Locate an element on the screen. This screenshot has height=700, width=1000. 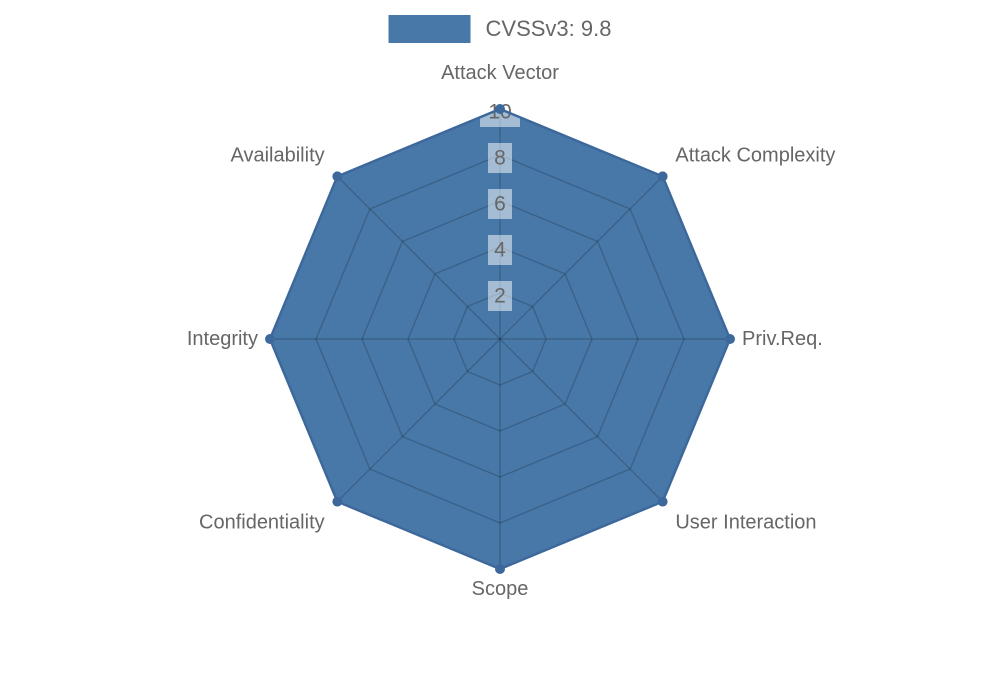
legend-swatch is located at coordinates (429, 29).